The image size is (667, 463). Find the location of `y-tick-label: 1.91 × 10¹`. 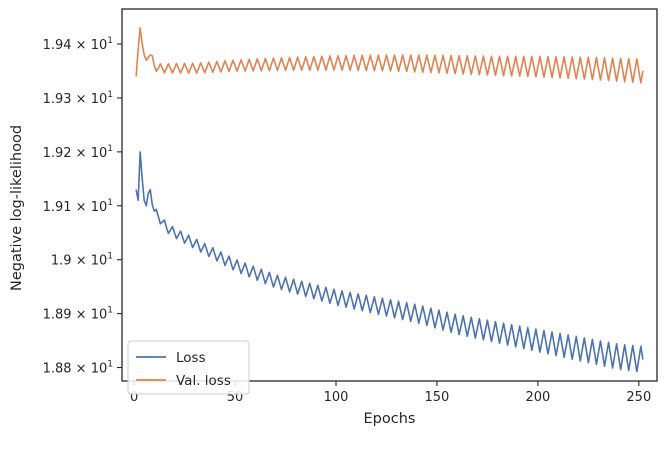

y-tick-label: 1.91 × 10¹ is located at coordinates (78, 206).